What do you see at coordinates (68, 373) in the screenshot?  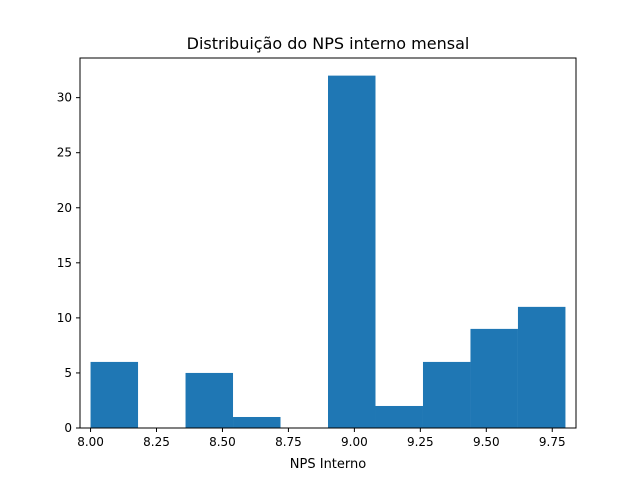 I see `y-tick-label: 5` at bounding box center [68, 373].